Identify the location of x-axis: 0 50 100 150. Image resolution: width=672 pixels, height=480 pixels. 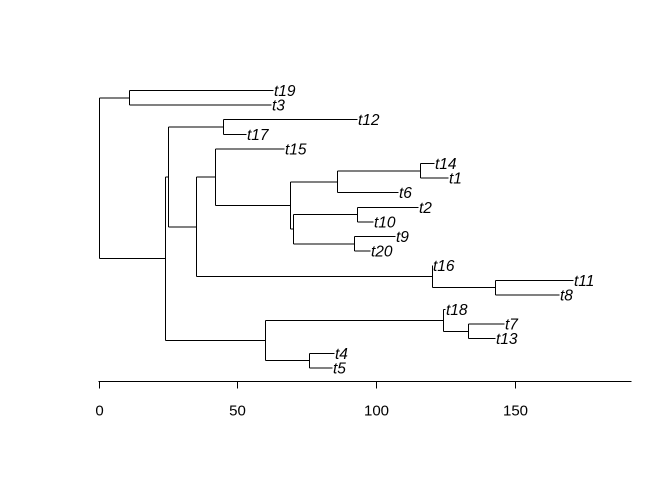
(363, 400).